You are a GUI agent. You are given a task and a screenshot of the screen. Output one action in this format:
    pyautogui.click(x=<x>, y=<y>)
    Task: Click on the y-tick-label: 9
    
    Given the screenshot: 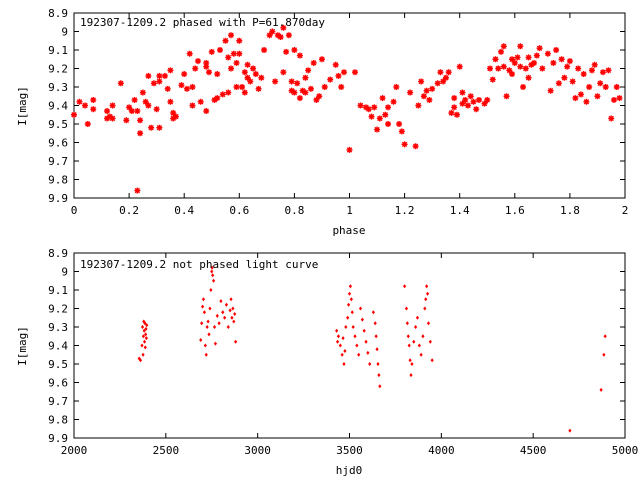 What is the action you would take?
    pyautogui.click(x=64, y=272)
    